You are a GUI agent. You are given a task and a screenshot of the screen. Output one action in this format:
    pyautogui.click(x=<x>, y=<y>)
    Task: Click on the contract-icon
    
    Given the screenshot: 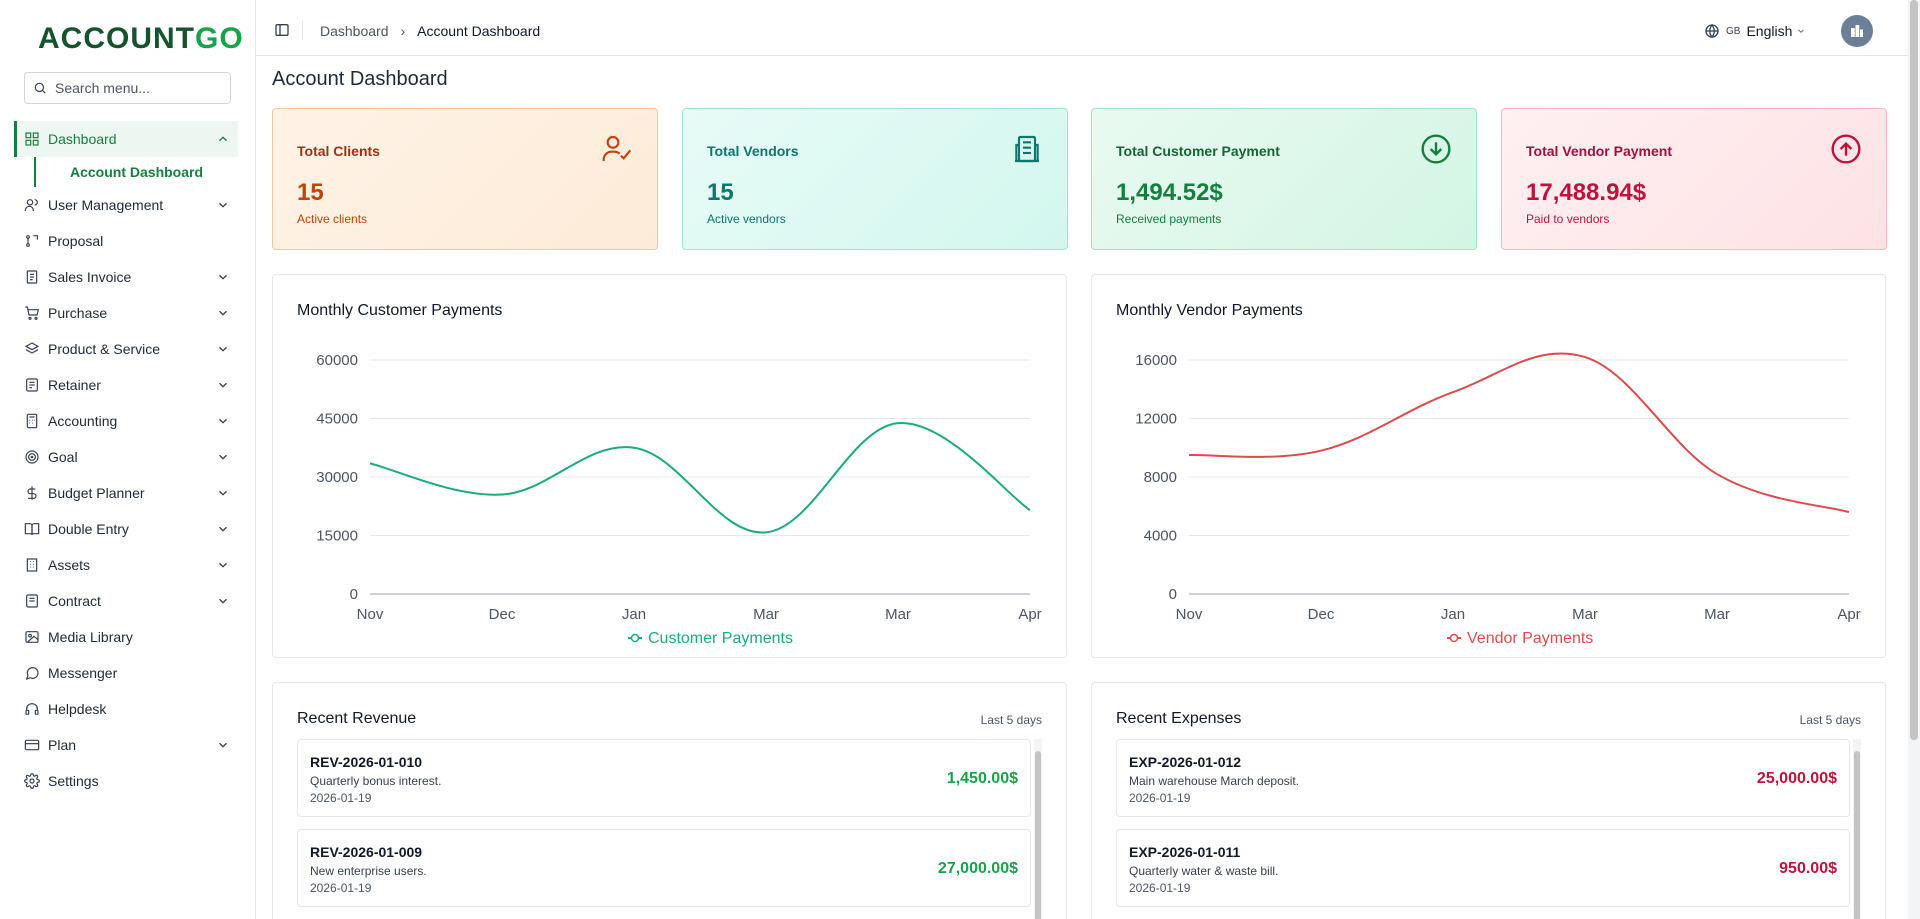 What is the action you would take?
    pyautogui.click(x=32, y=601)
    